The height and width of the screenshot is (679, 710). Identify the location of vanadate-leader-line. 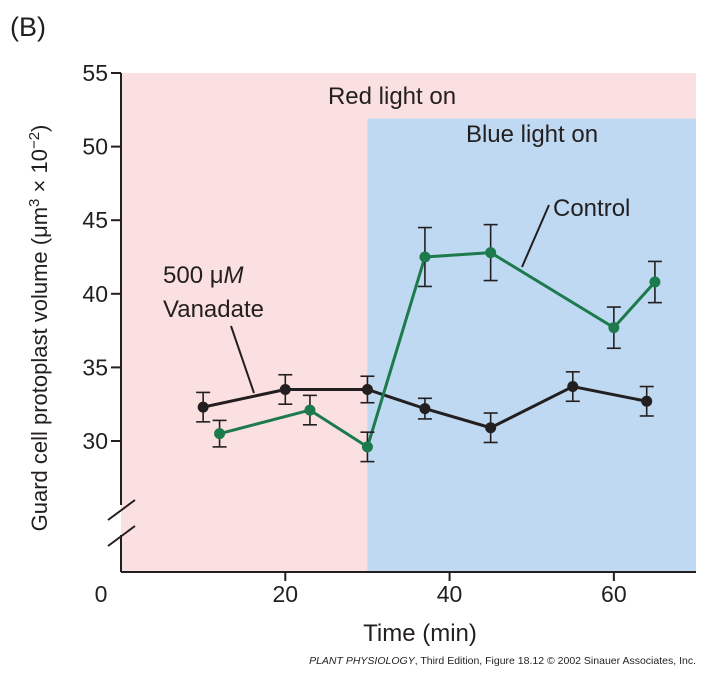
(242, 359).